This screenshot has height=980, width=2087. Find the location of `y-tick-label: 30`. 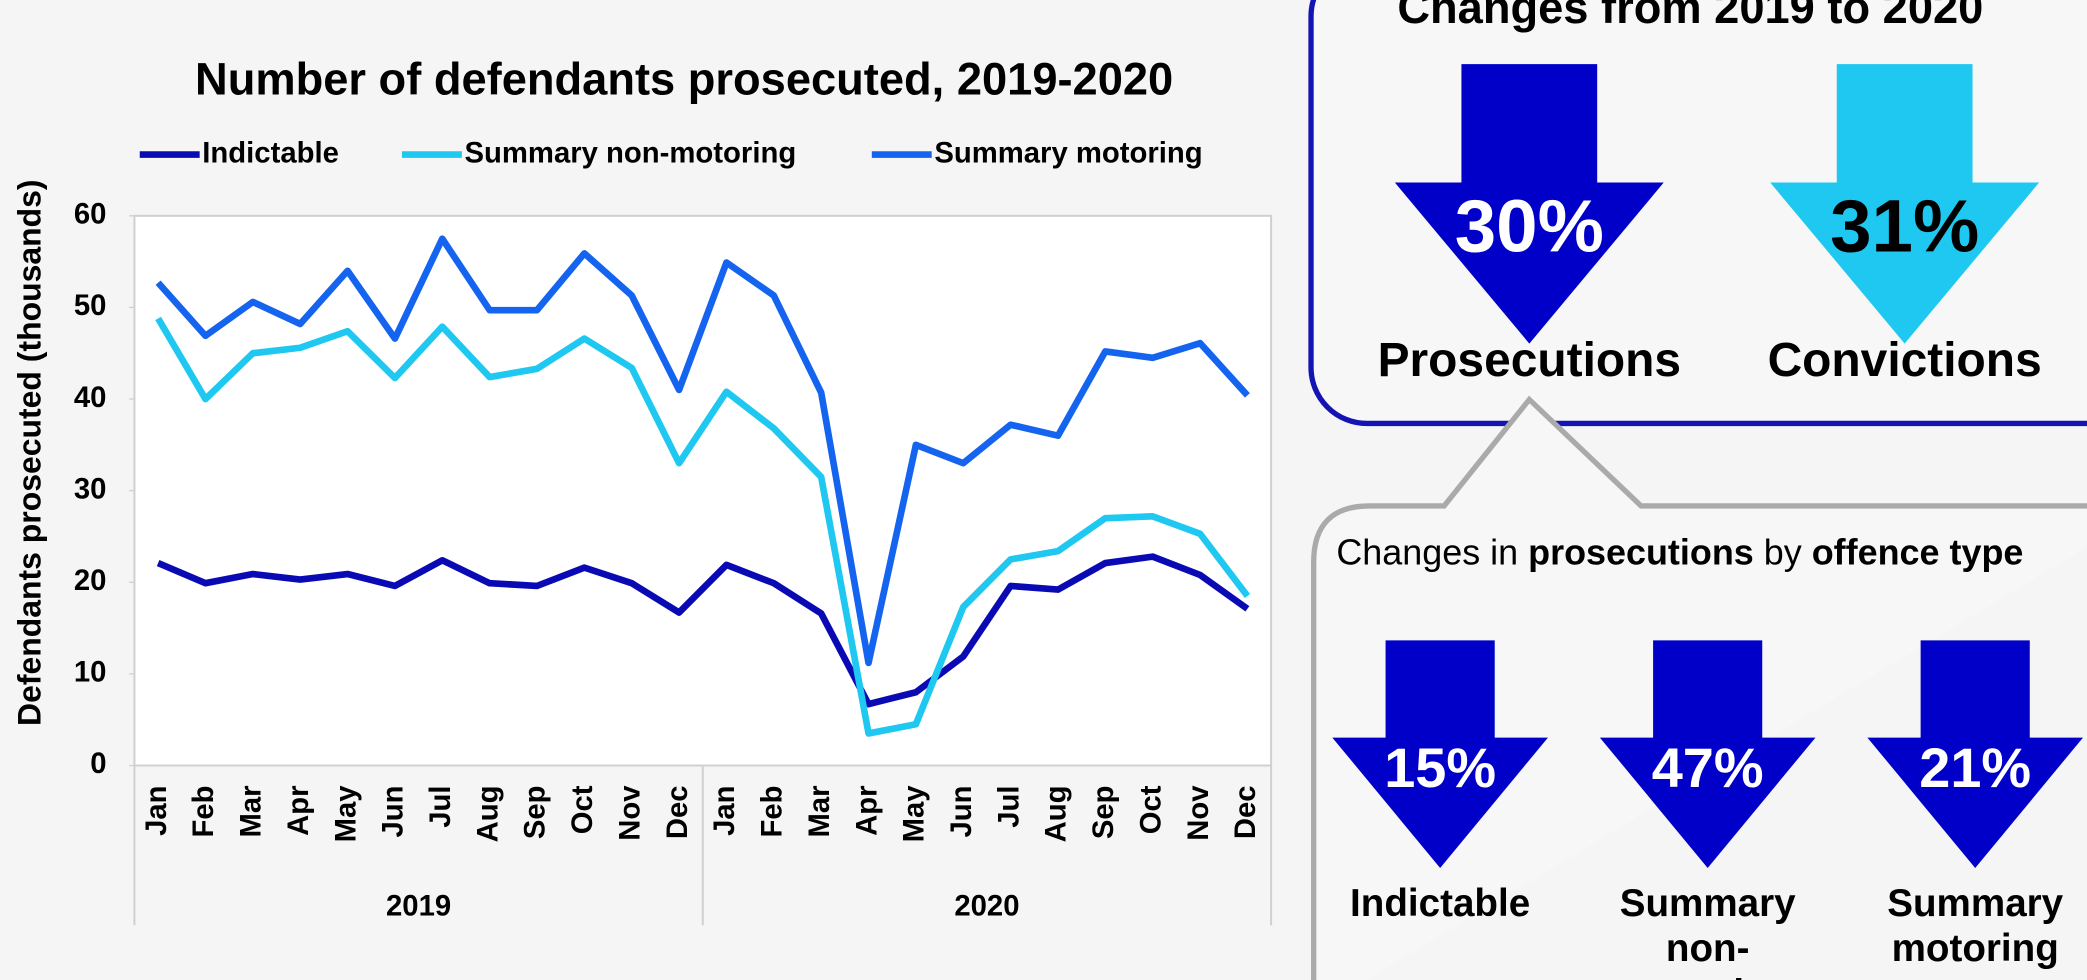

y-tick-label: 30 is located at coordinates (90, 488).